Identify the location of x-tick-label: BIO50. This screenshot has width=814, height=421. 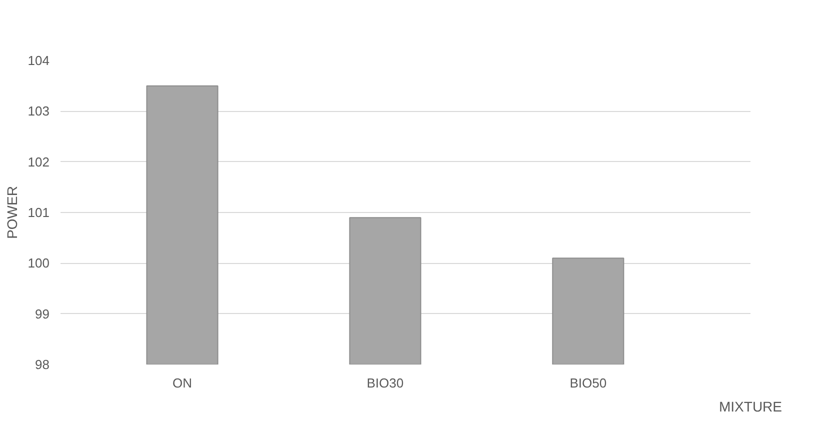
(588, 383).